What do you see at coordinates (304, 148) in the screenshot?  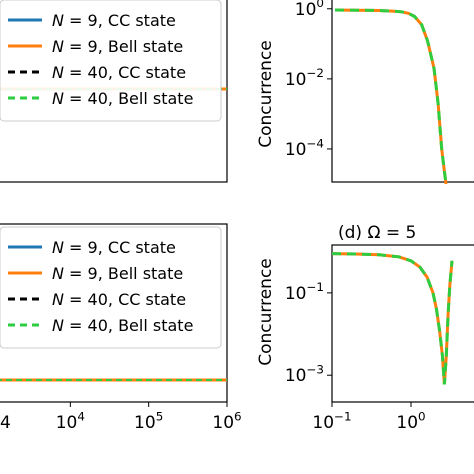 I see `y-tick-label: 10⁻⁴` at bounding box center [304, 148].